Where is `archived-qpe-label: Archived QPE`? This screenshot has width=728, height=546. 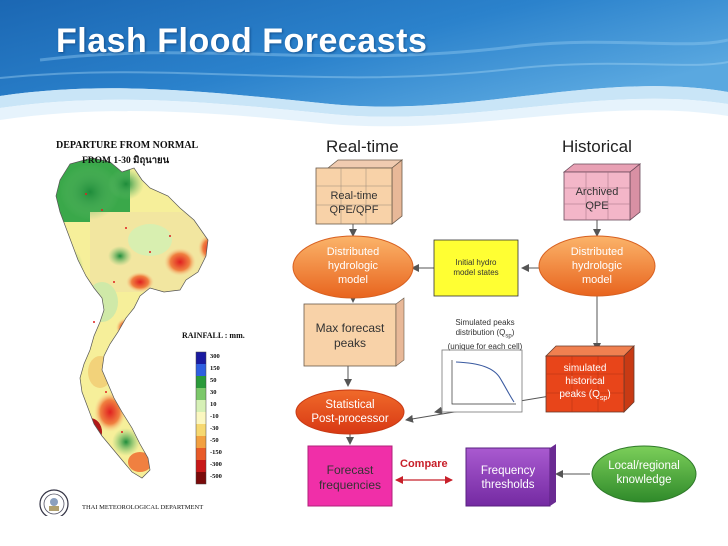
archived-qpe-label: Archived QPE is located at coordinates (597, 199).